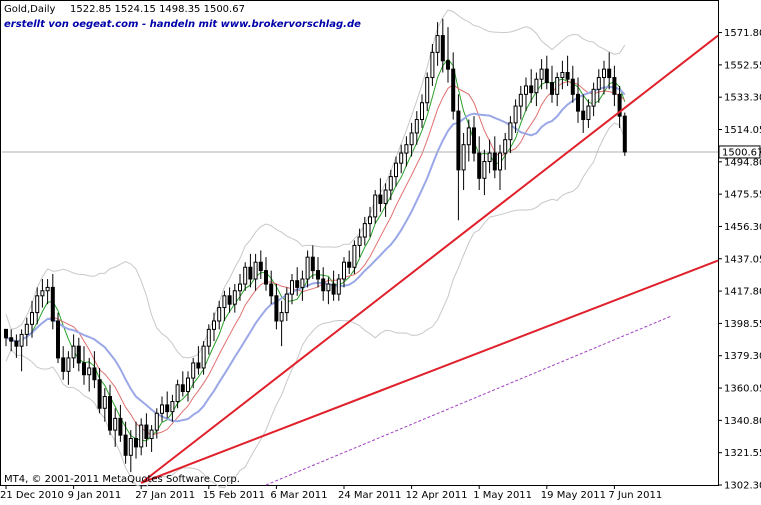  I want to click on symbol-label: Gold,Daily, so click(30, 9).